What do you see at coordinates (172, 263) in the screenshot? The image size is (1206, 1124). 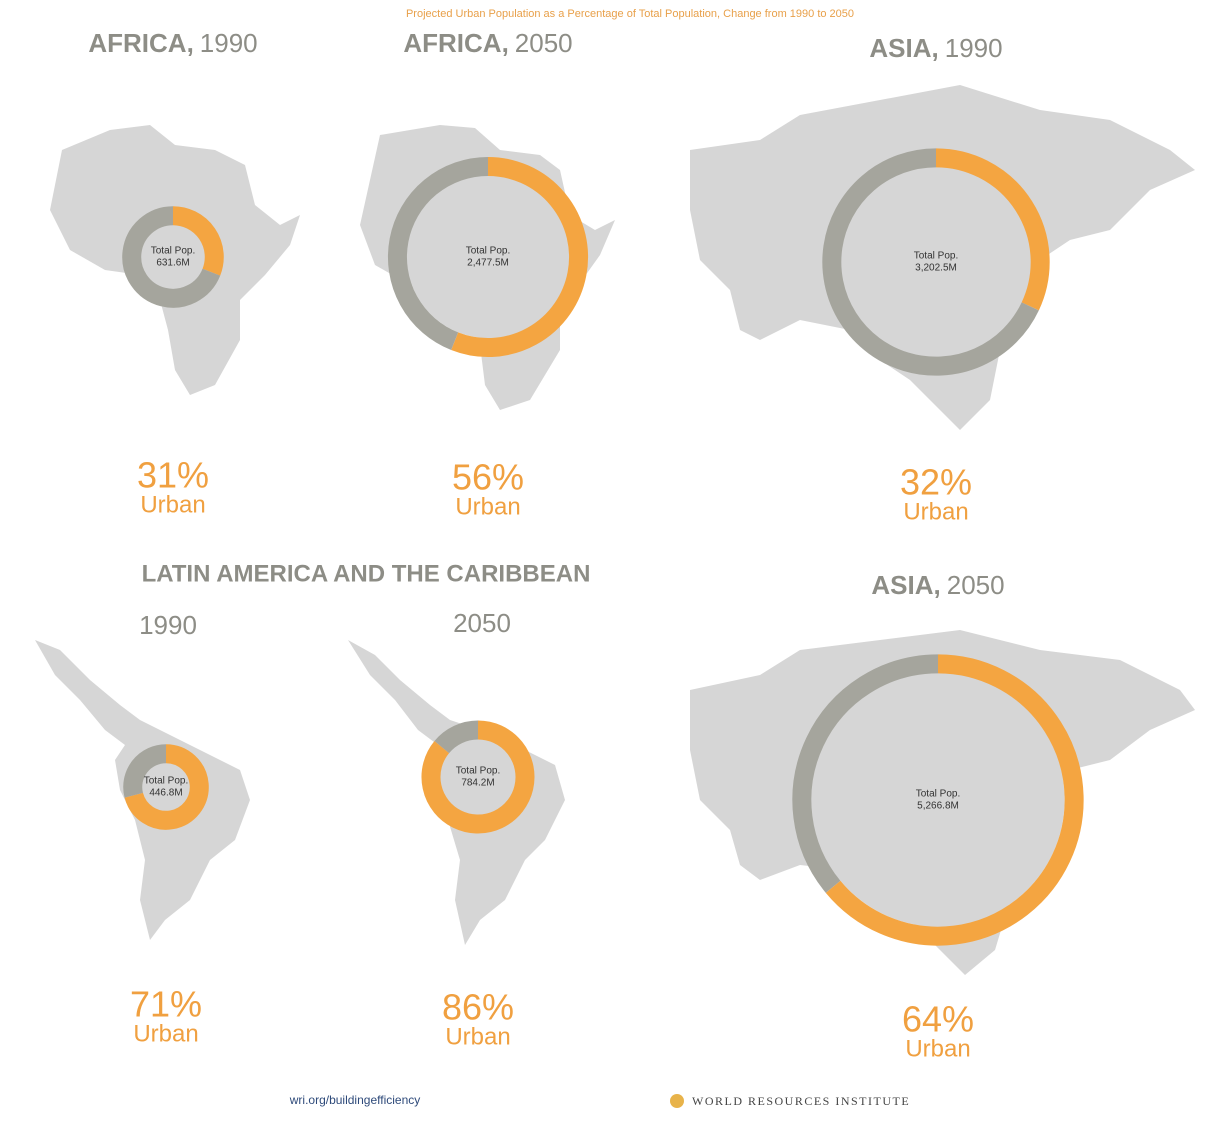 I see `total-label: 631.6M` at bounding box center [172, 263].